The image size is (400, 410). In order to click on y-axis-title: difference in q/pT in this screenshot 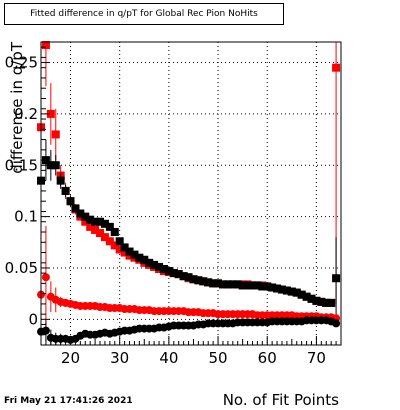, I will do `click(17, 107)`.